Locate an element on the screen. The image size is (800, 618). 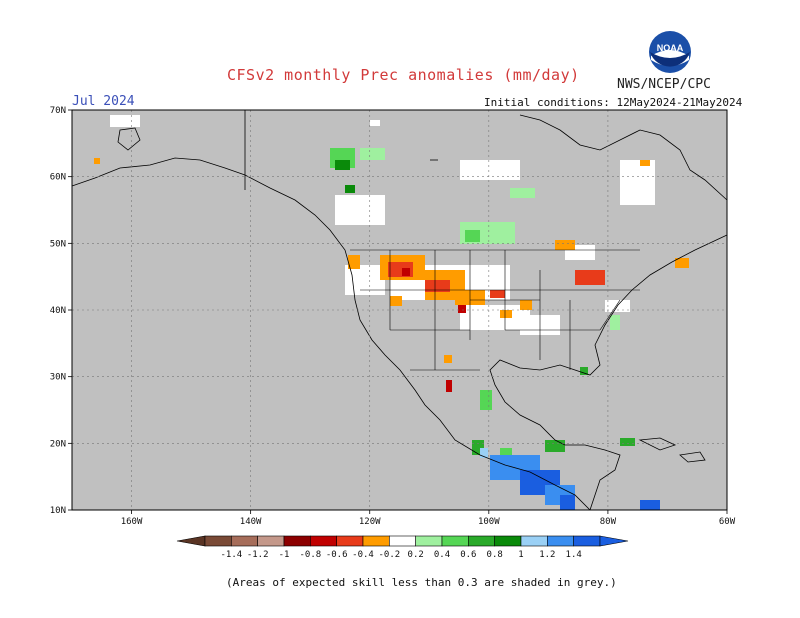
colorbar-arrow-left is located at coordinates (191, 541).